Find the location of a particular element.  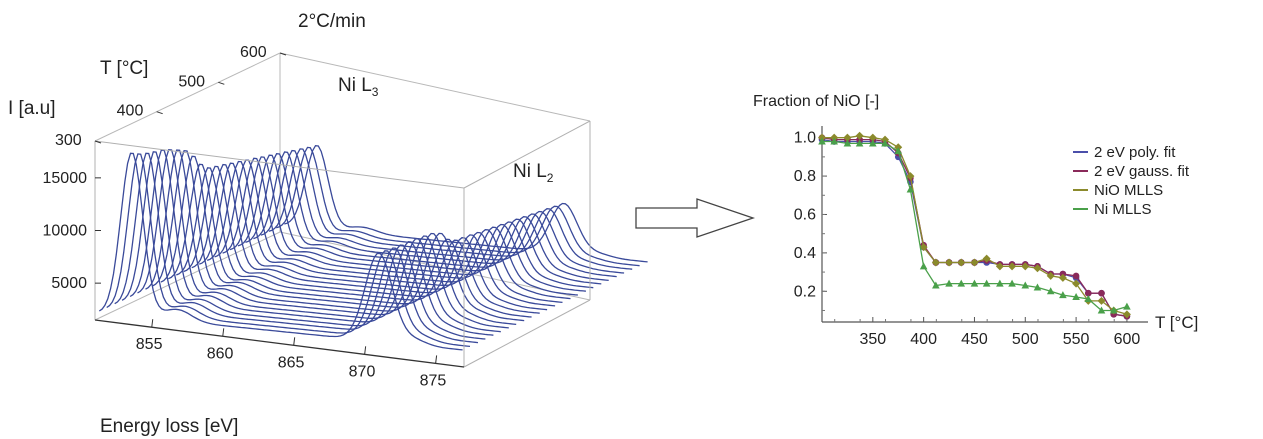

axis-label-energy-loss: Energy loss [eV] is located at coordinates (169, 426).